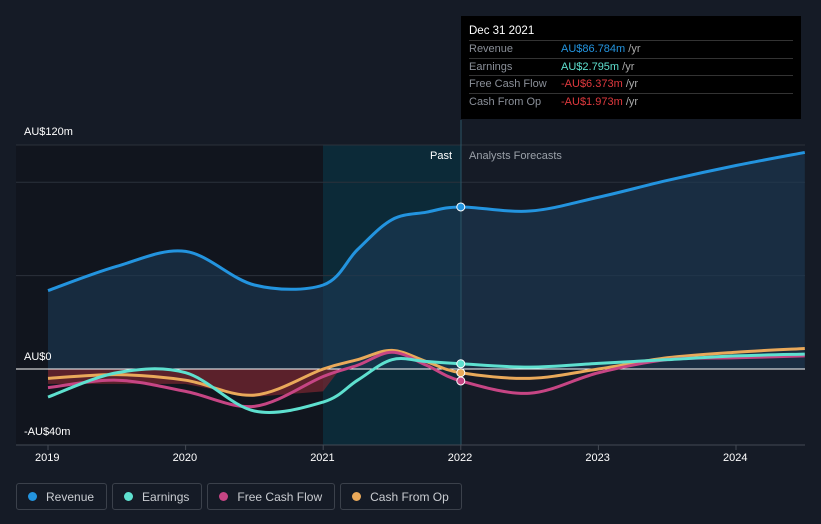 This screenshot has width=821, height=524. What do you see at coordinates (491, 66) in the screenshot?
I see `tooltip-label: Earnings` at bounding box center [491, 66].